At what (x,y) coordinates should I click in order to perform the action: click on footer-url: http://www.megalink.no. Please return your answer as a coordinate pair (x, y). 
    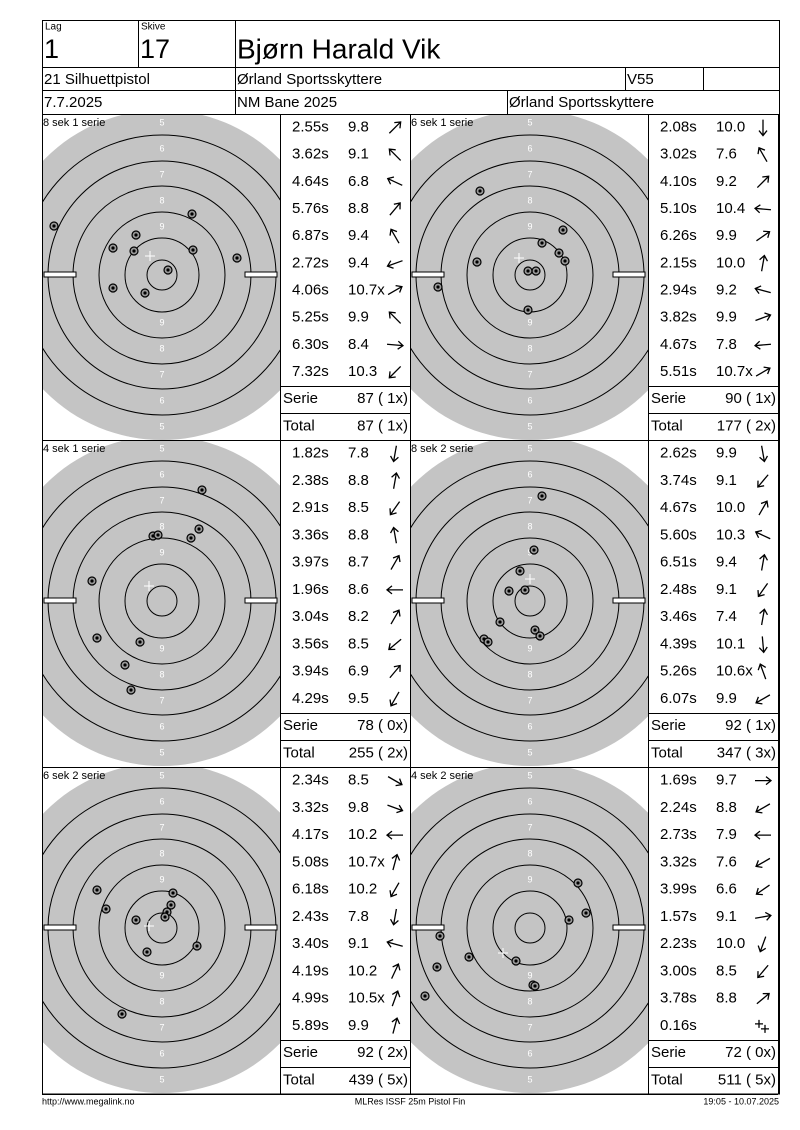
    Looking at the image, I should click on (88, 1101).